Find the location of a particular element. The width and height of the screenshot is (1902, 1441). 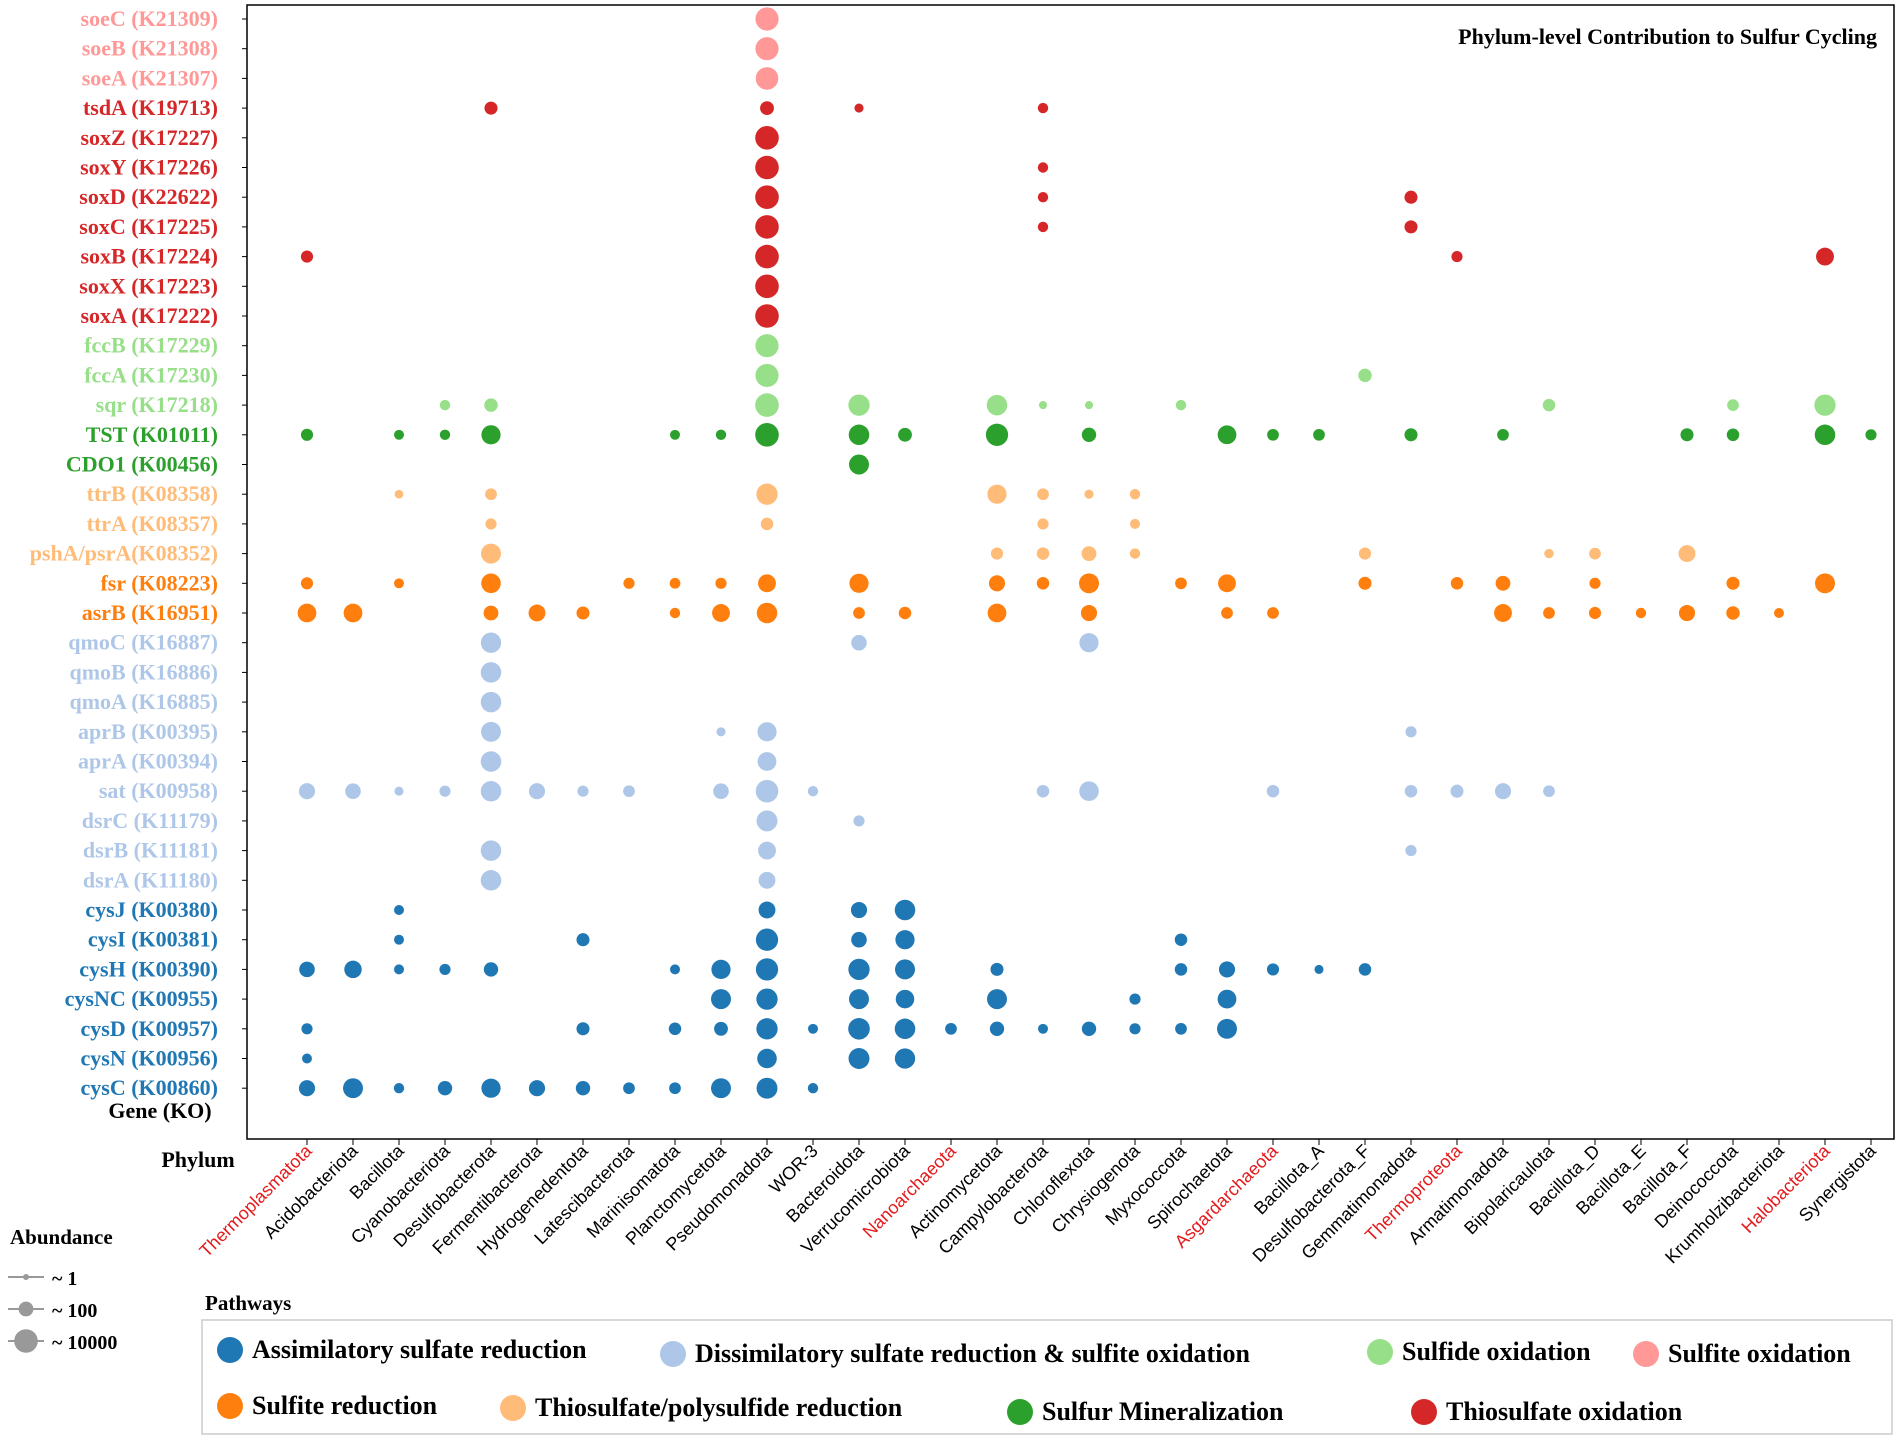

ytick-label: dsrA (K11180) is located at coordinates (150, 879).